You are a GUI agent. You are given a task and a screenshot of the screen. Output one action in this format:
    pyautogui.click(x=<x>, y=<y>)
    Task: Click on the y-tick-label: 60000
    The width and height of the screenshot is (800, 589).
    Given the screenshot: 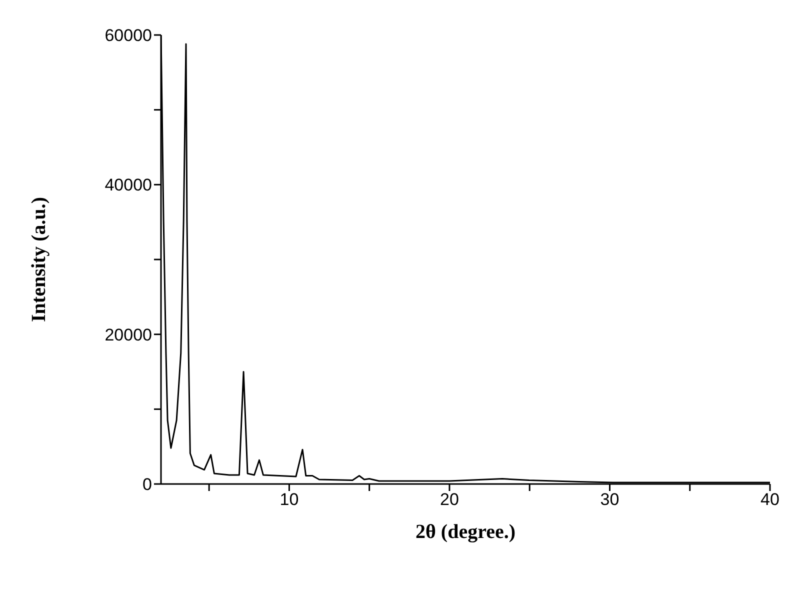 What is the action you would take?
    pyautogui.click(x=128, y=36)
    